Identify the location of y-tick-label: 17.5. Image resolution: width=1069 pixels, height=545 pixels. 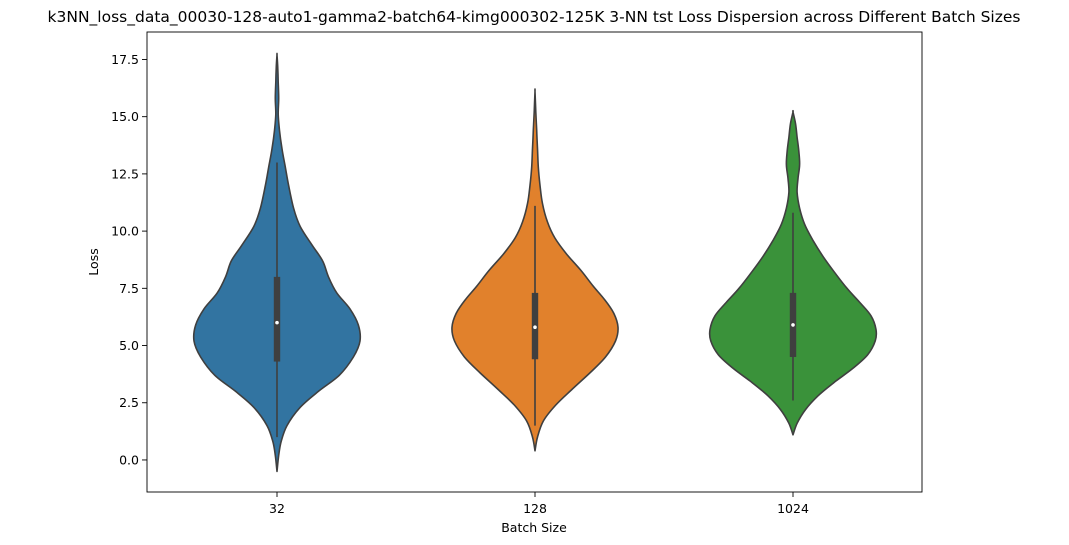
(125, 59).